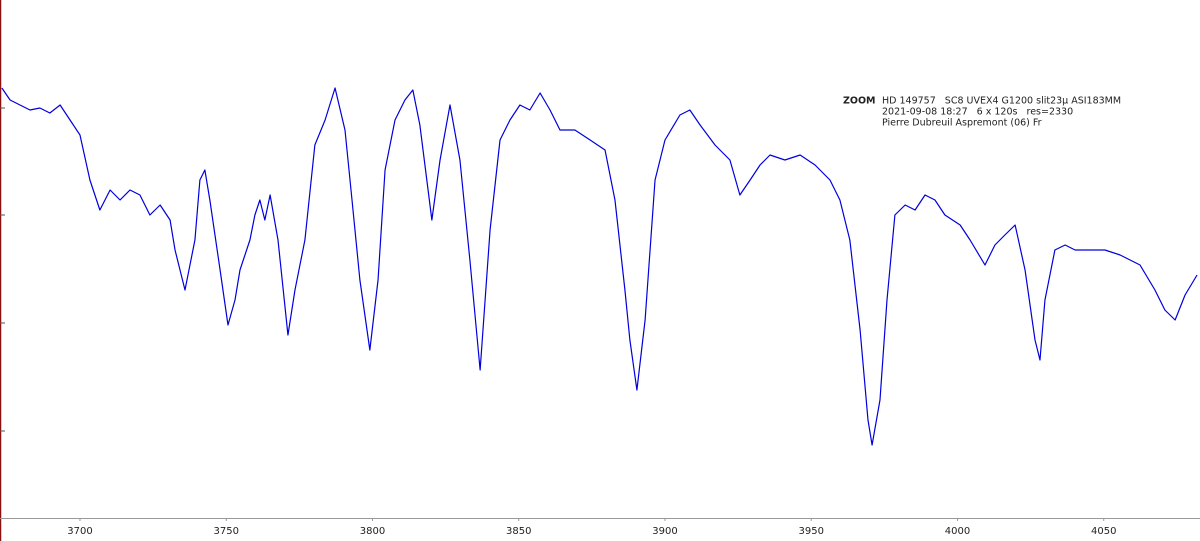 The image size is (1200, 541). What do you see at coordinates (977, 112) in the screenshot?
I see `annotation: 2021-09-08 18:27 6 x 120s res=2330` at bounding box center [977, 112].